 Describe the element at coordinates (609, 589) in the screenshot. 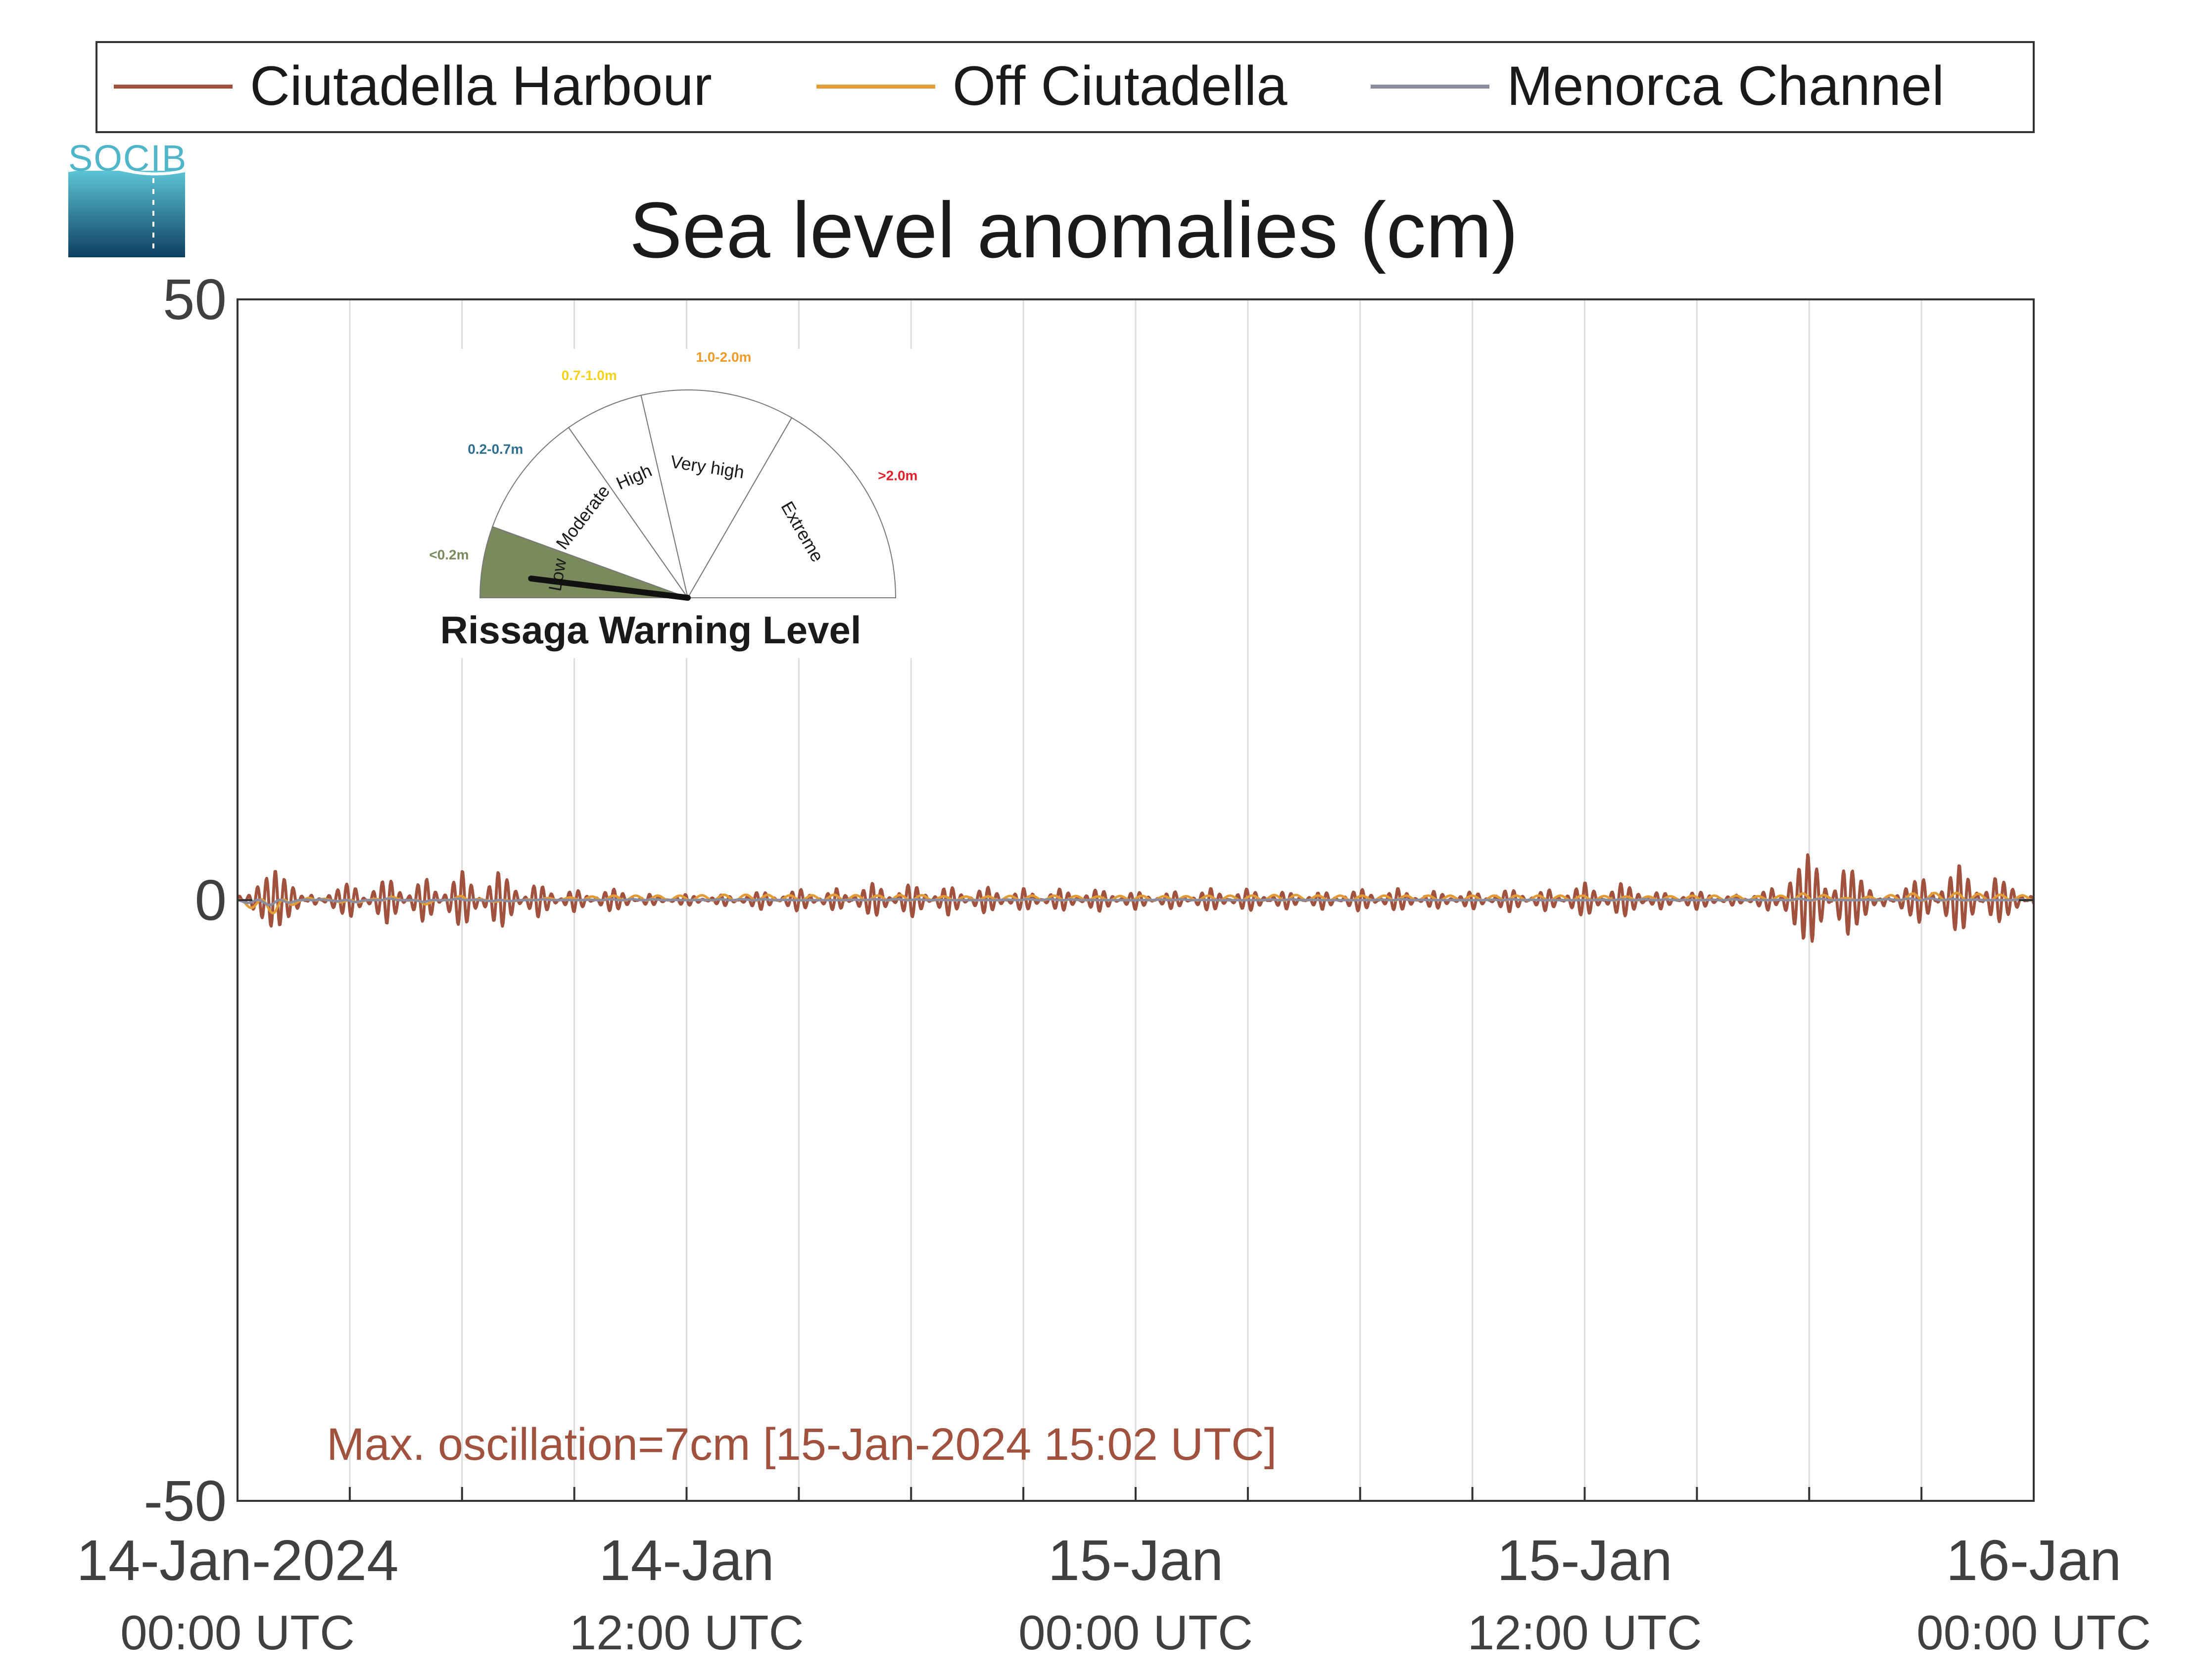

I see `gauge-needle` at that location.